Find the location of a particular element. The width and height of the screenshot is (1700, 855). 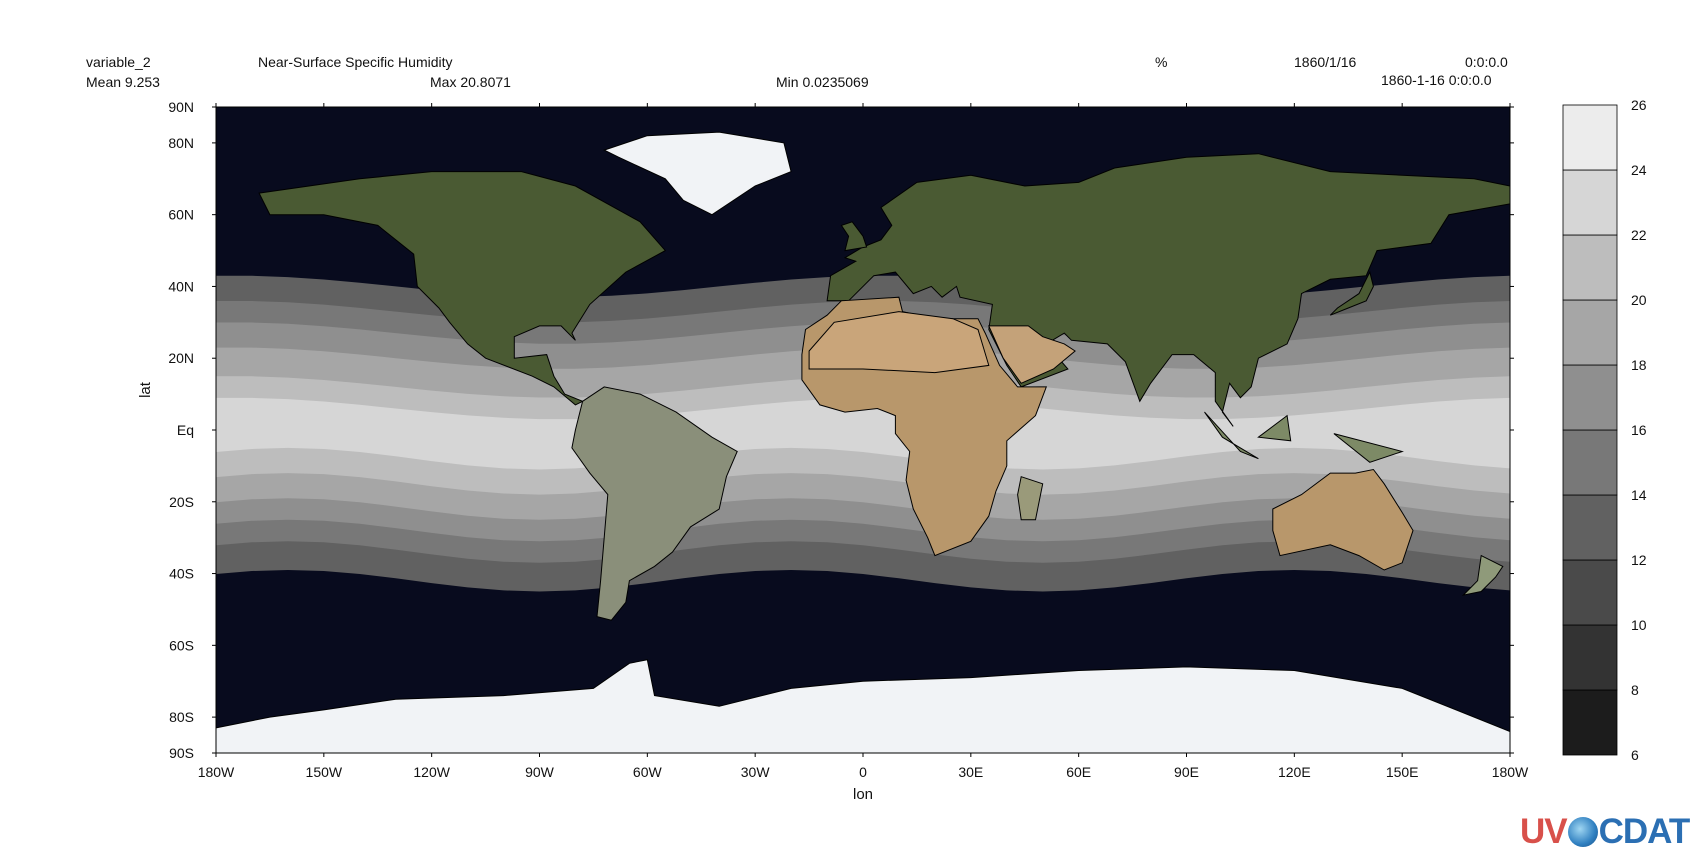

colorbar: 6 8 10 12 14 16 18 20 22 24 26 is located at coordinates (1604, 430).